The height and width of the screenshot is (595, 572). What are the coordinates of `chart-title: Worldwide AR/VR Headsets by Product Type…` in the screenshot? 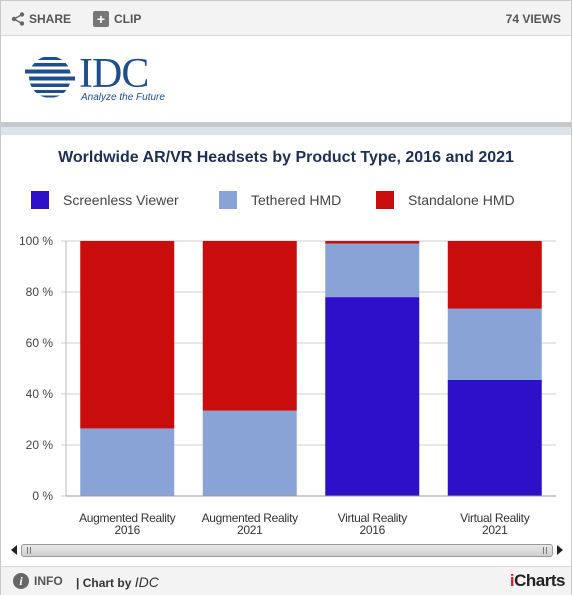 It's located at (286, 157).